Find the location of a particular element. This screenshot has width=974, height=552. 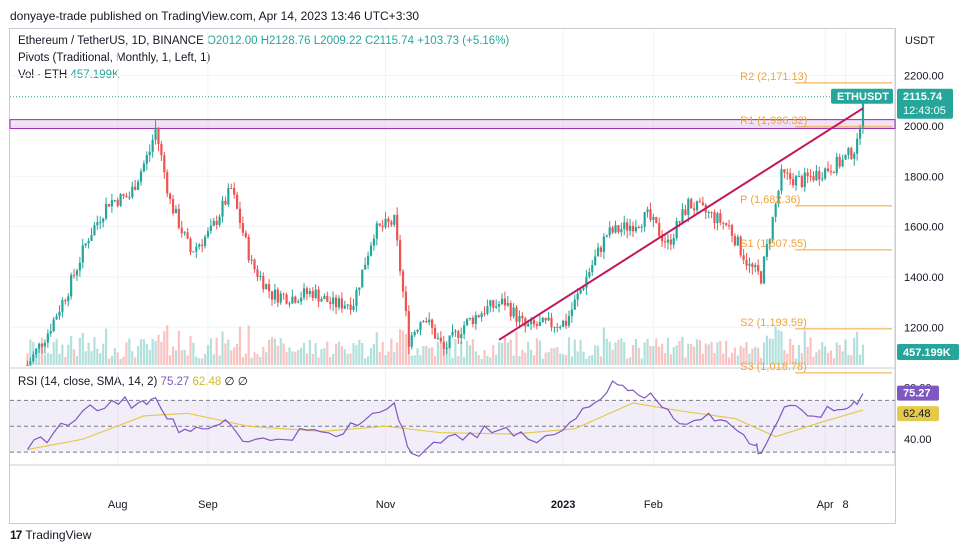

volume-legend: Vol · ETH 457.199K is located at coordinates (69, 75).